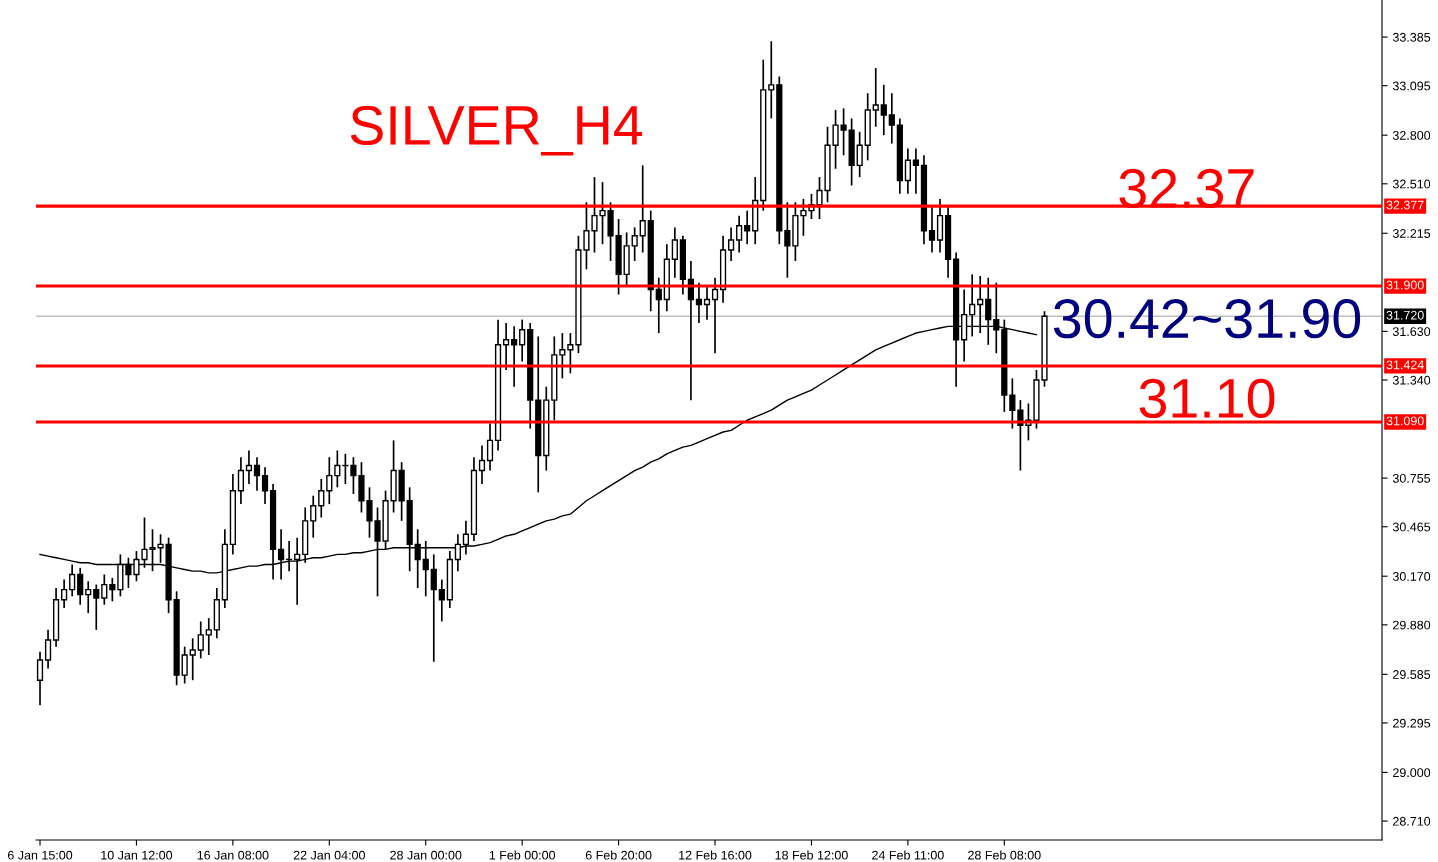 The image size is (1438, 862). What do you see at coordinates (1405, 205) in the screenshot?
I see `ref-line-label: 32.377` at bounding box center [1405, 205].